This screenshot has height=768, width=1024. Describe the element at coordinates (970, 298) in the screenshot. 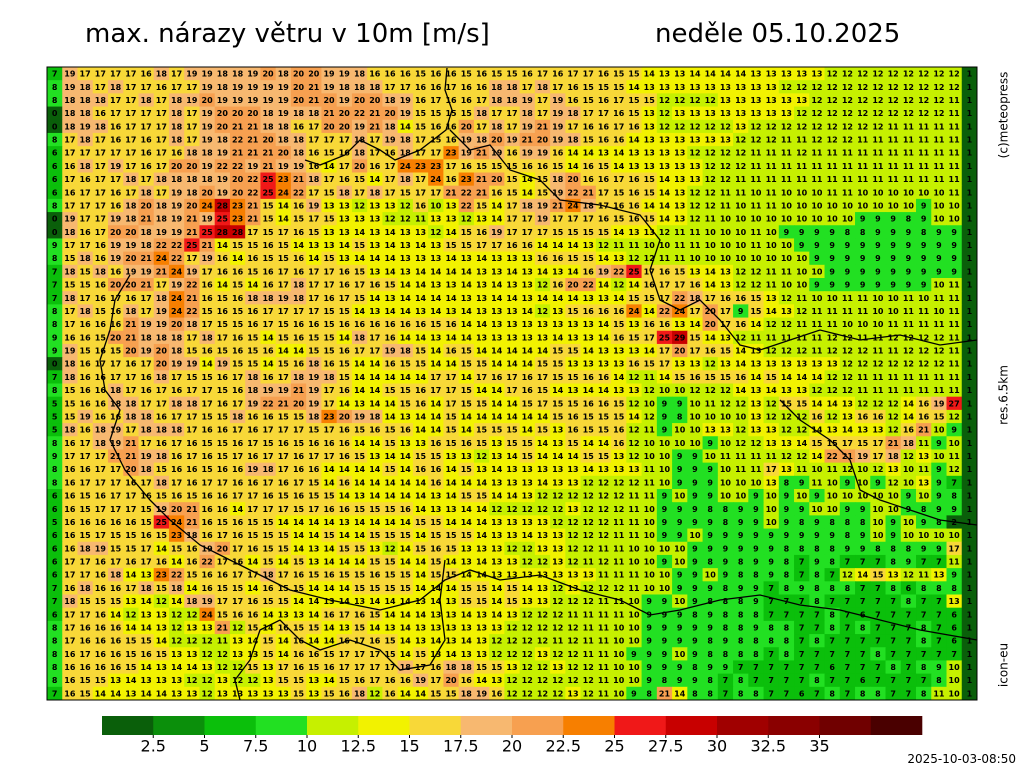

I see `cell-value: 1` at that location.